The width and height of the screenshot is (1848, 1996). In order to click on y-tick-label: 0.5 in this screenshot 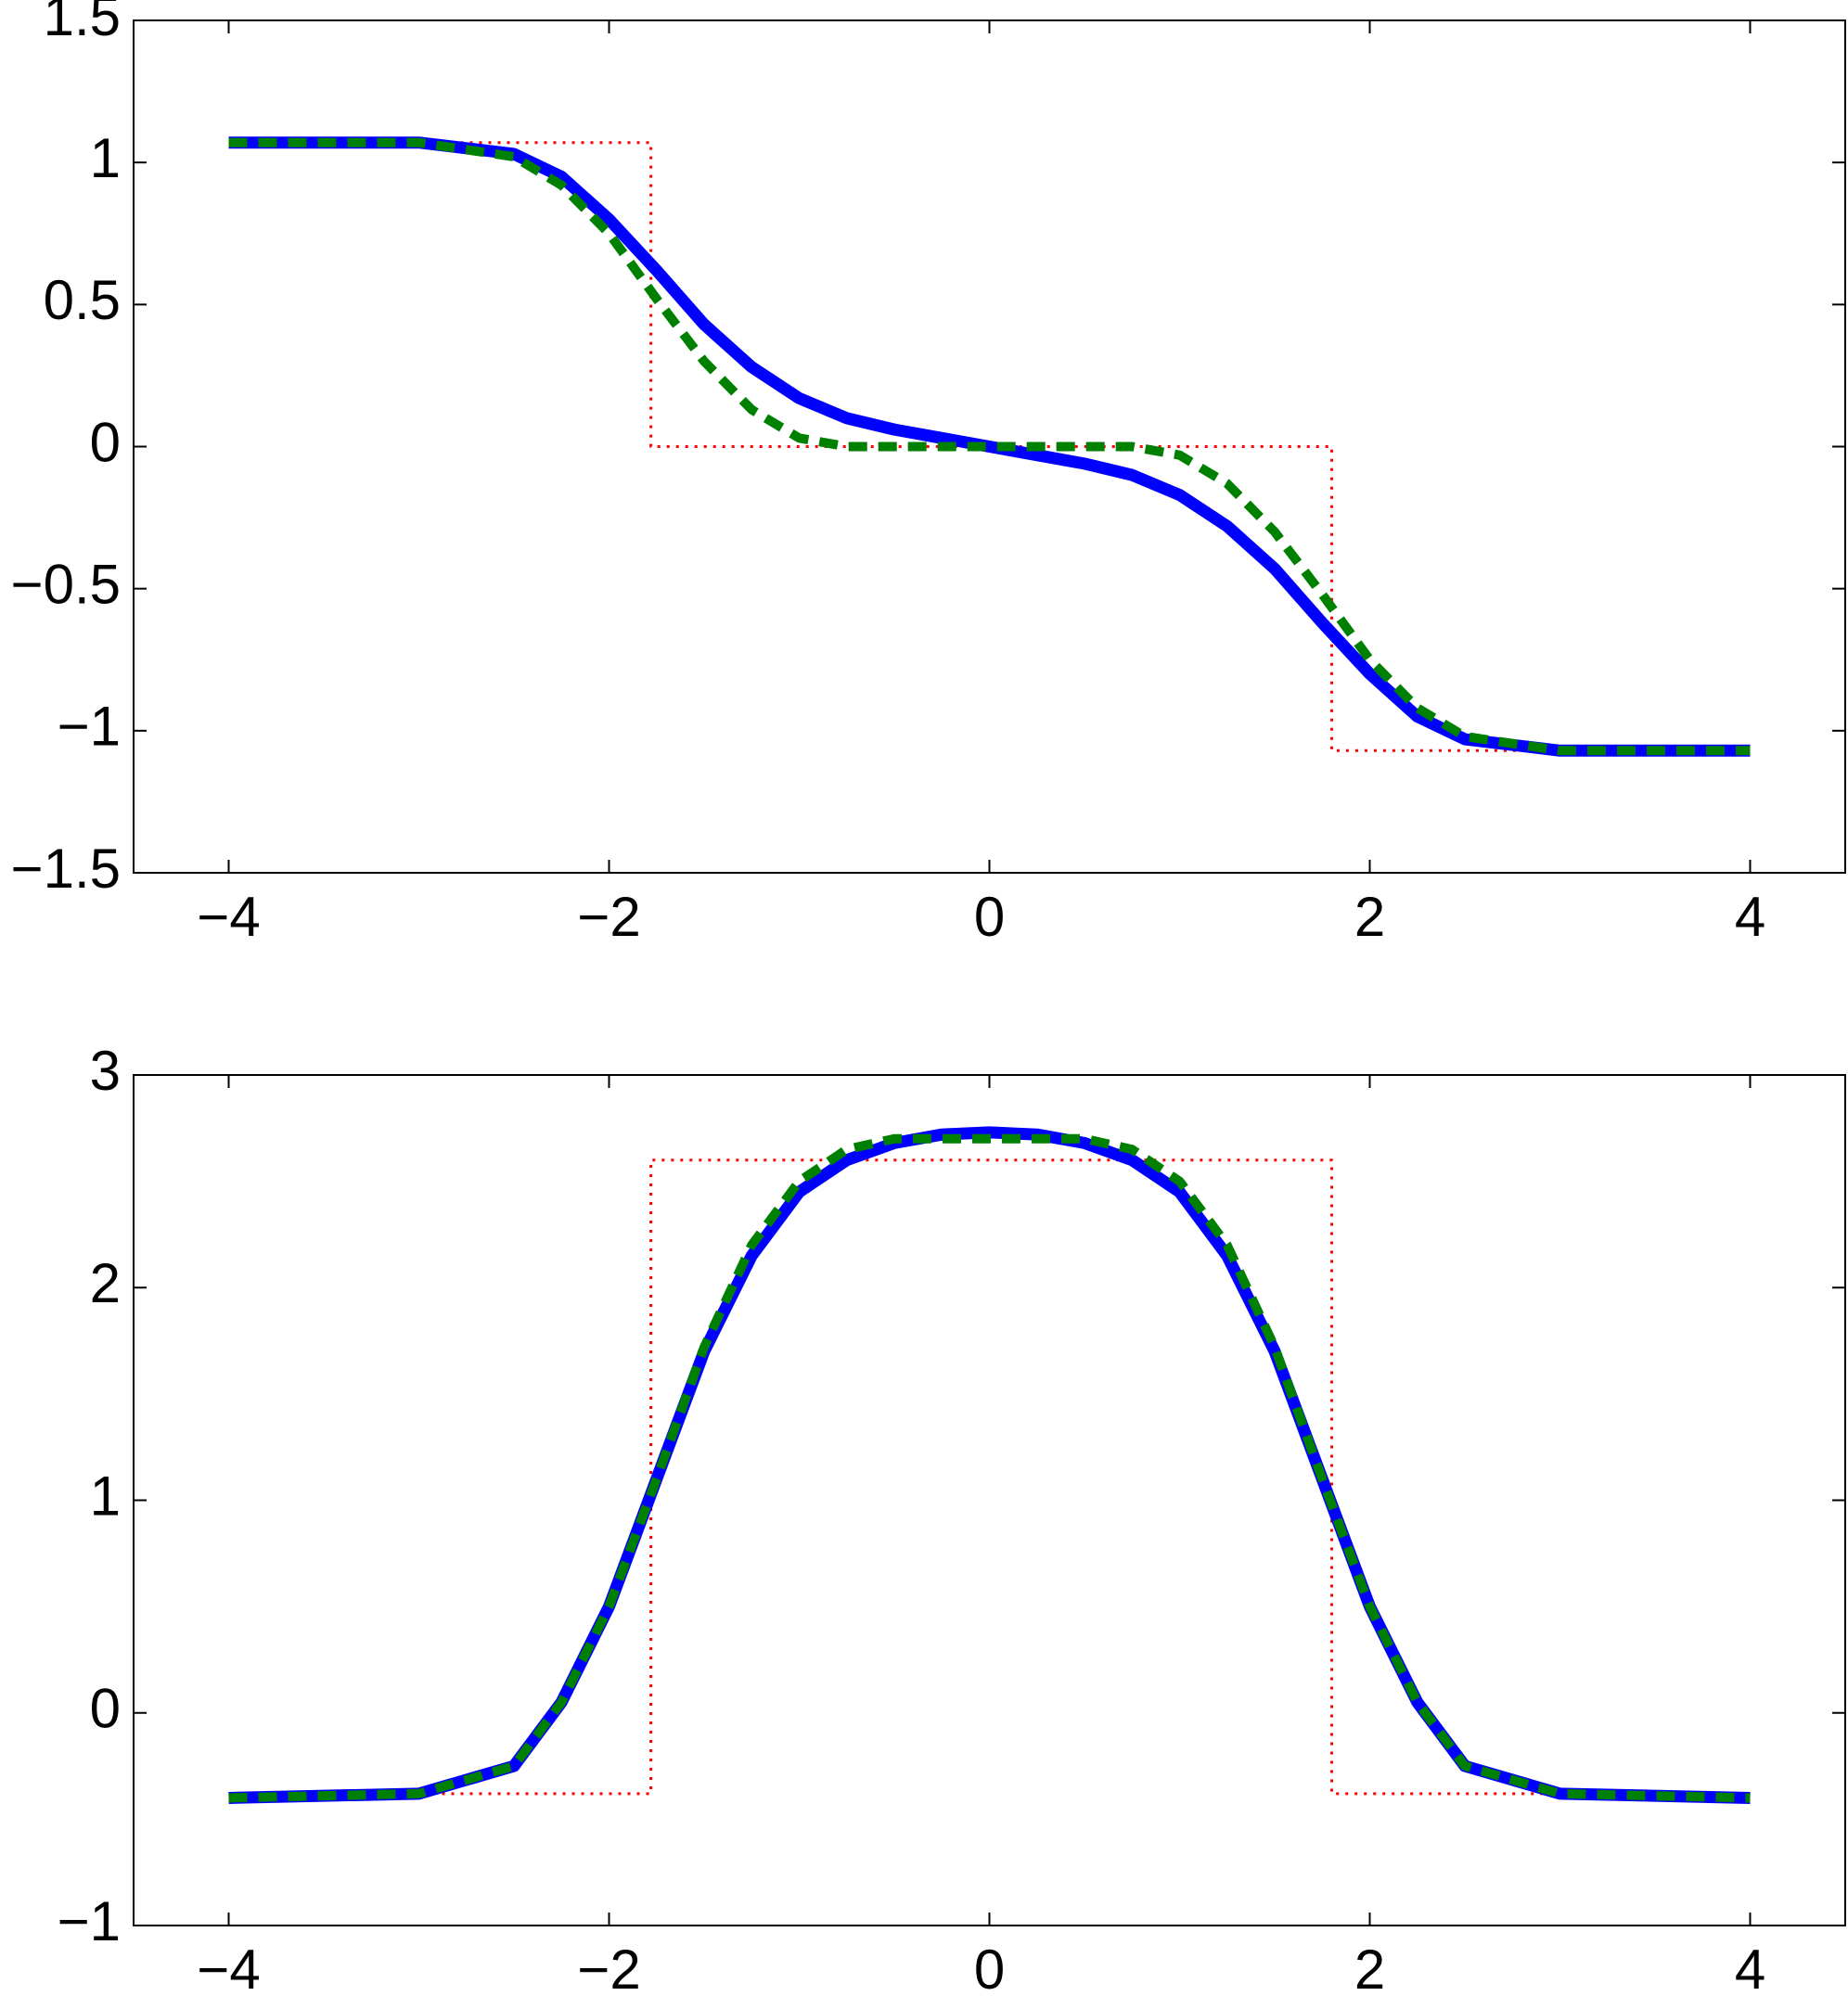, I will do `click(82, 300)`.